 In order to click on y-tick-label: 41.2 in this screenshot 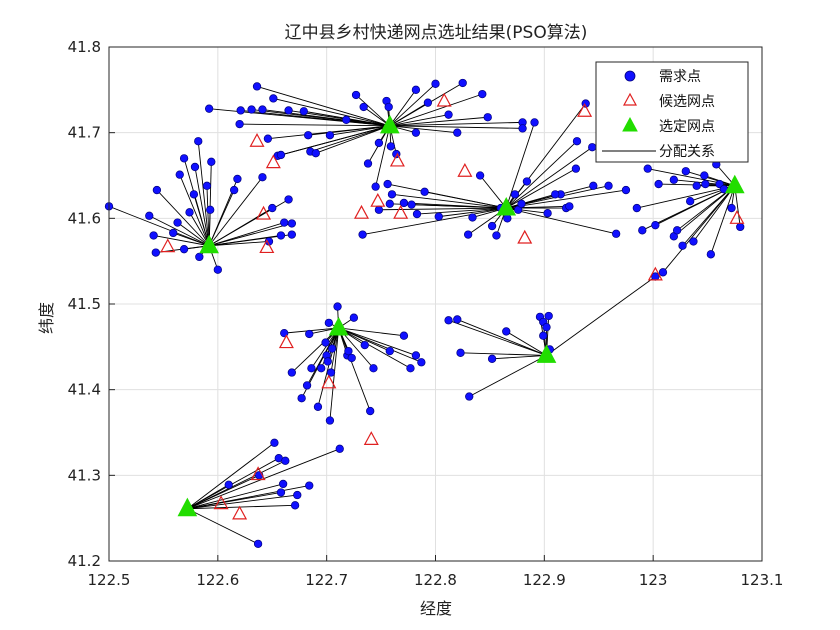, I will do `click(84, 561)`.